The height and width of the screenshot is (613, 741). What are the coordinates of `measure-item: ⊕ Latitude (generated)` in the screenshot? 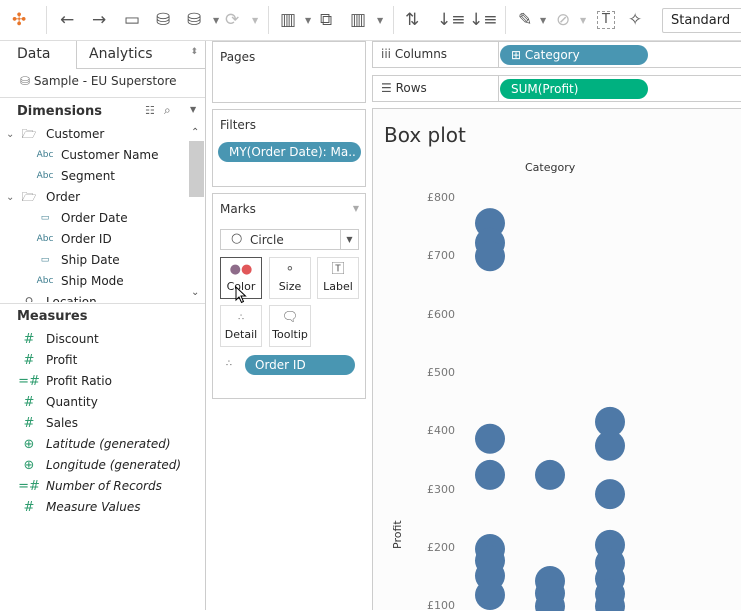 It's located at (95, 444).